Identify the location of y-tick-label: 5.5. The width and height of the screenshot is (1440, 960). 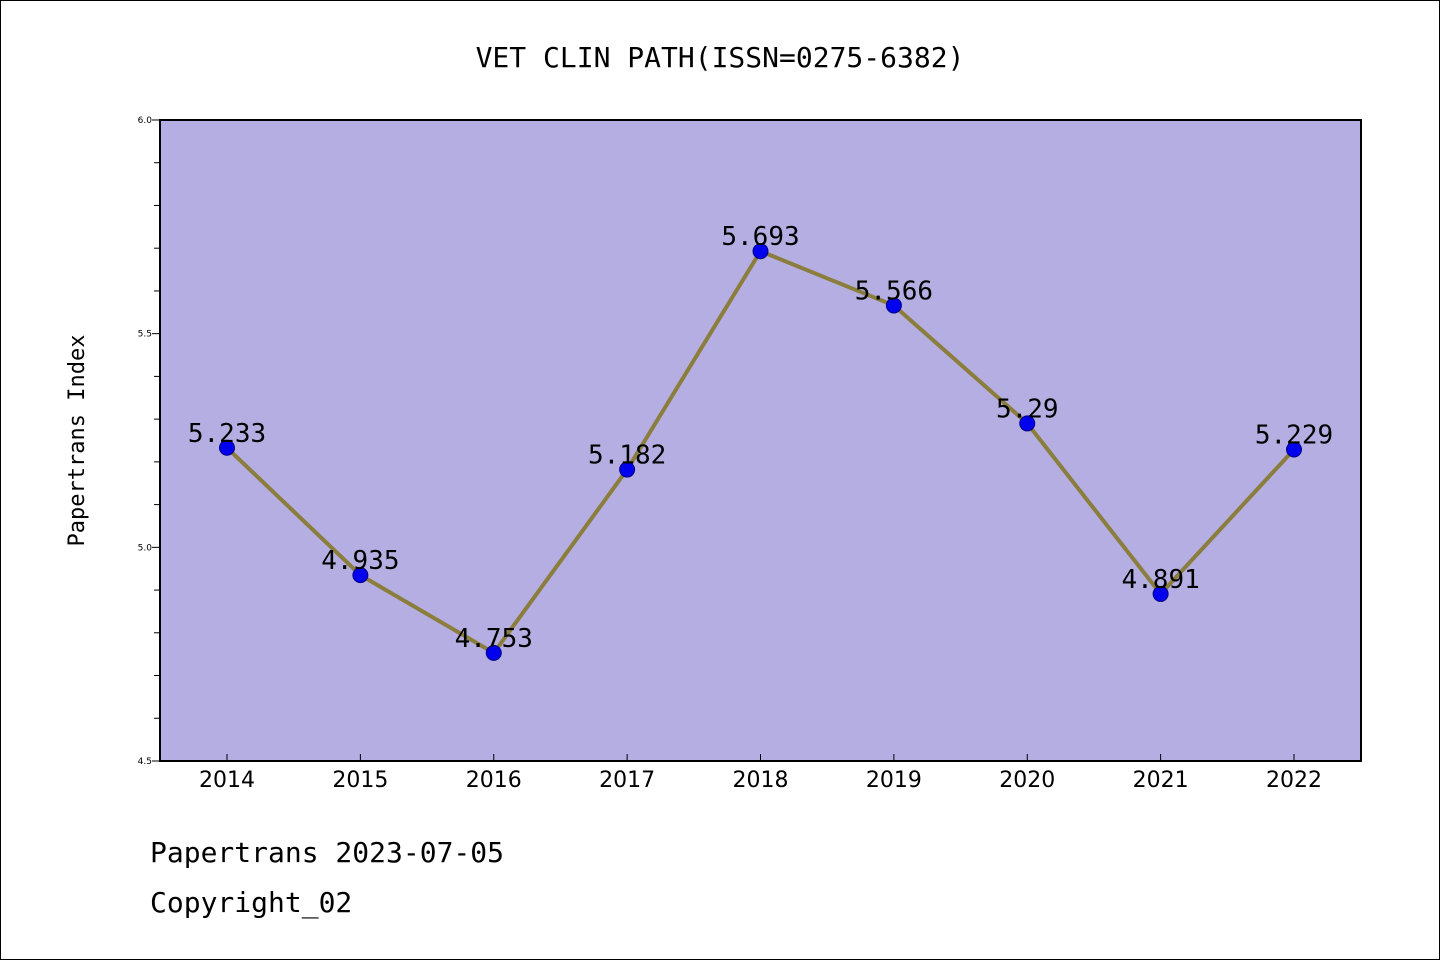
(145, 335).